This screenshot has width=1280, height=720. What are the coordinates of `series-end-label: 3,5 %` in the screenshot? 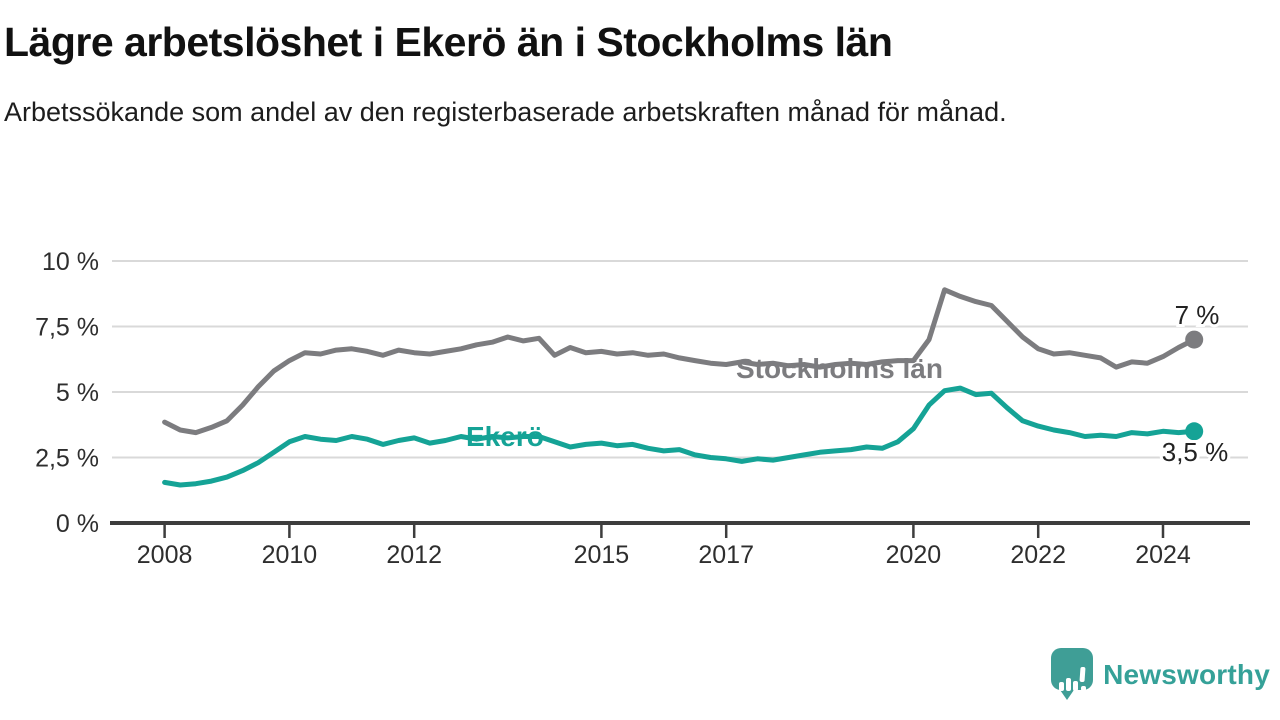 It's located at (1195, 452).